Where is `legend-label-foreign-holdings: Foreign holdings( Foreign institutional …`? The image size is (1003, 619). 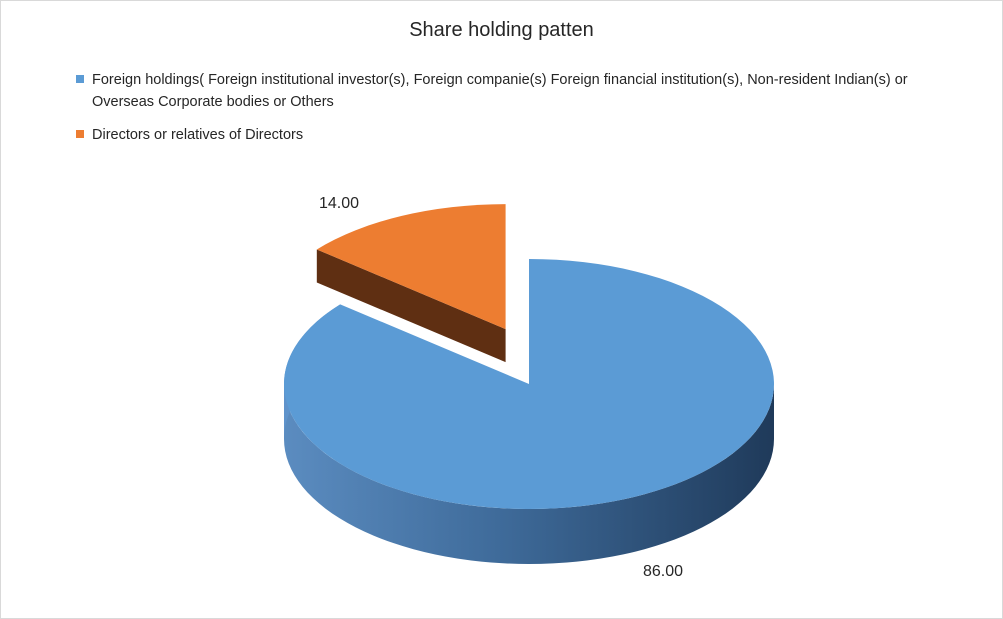 legend-label-foreign-holdings: Foreign holdings( Foreign institutional … is located at coordinates (500, 91).